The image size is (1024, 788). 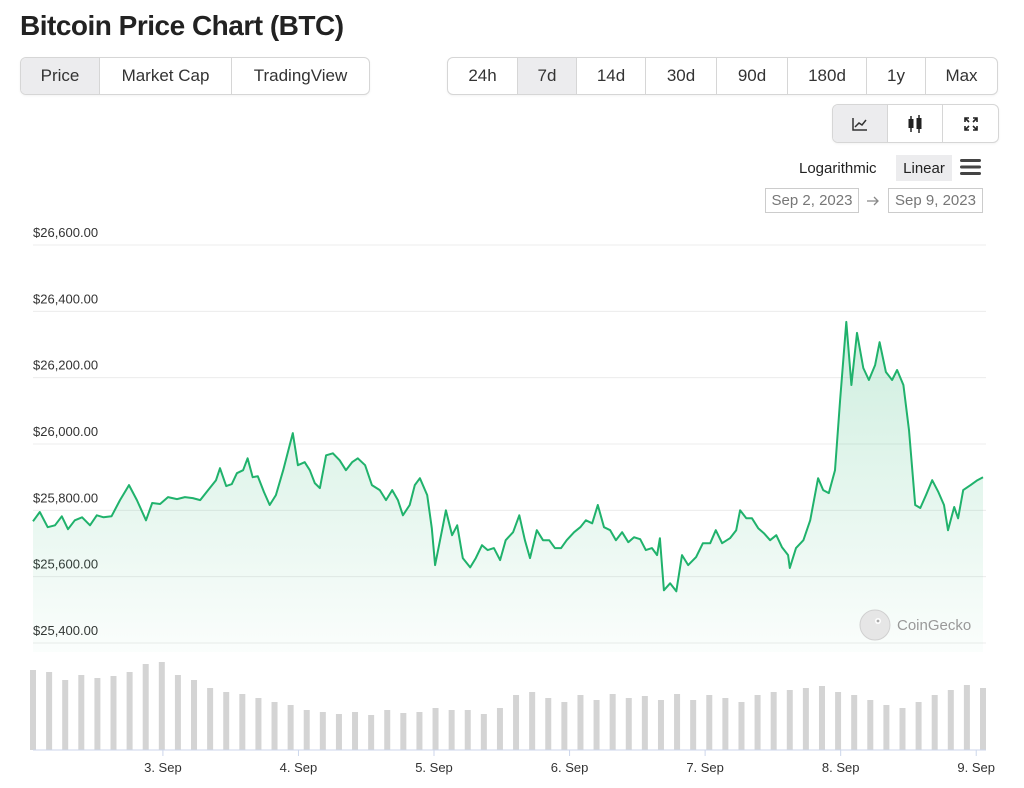 I want to click on tab-button: Market Cap, so click(x=166, y=76).